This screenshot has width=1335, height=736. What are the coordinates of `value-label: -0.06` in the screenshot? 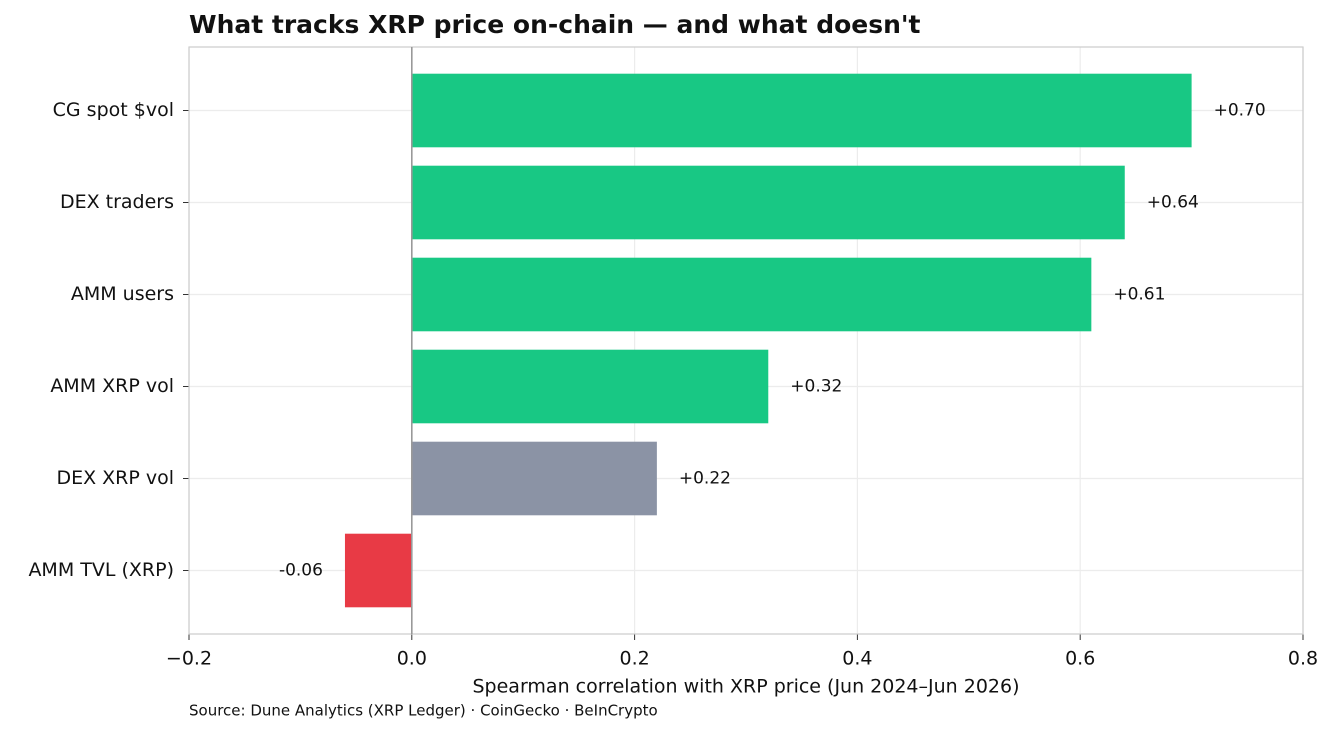 It's located at (301, 571).